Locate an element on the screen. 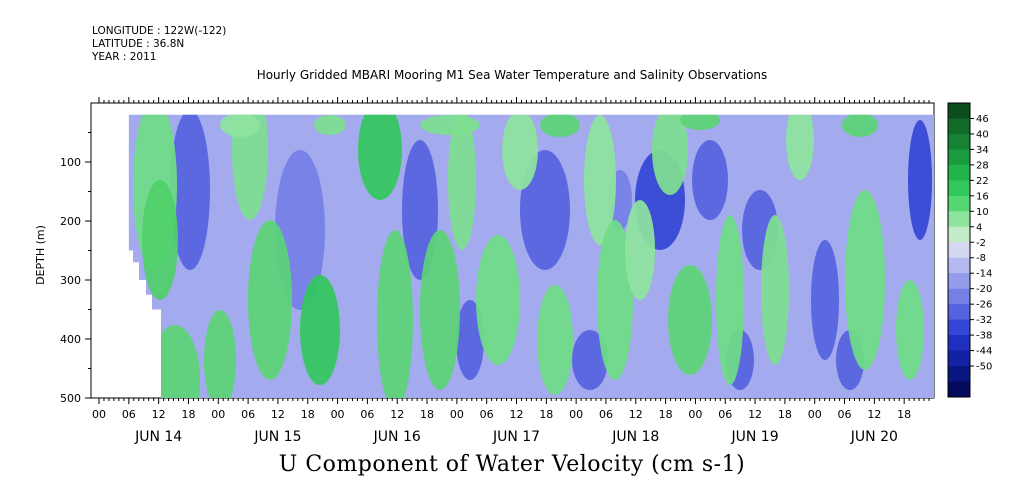 Image resolution: width=1009 pixels, height=504 pixels. colorbar-frame is located at coordinates (959, 250).